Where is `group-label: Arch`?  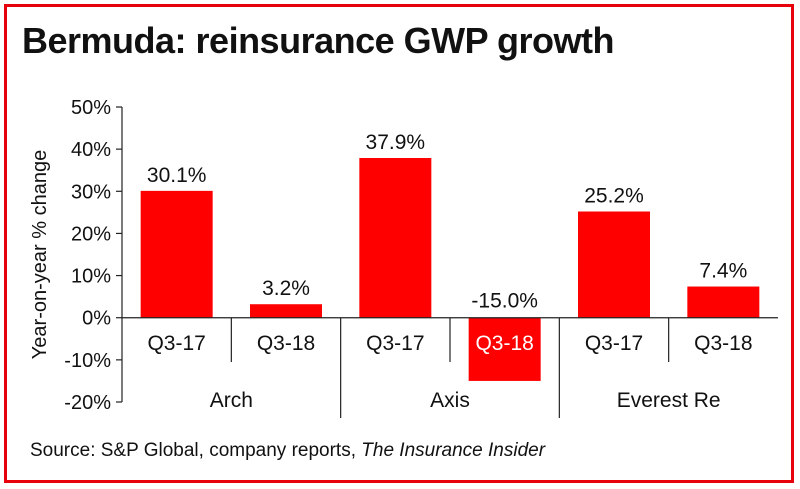 group-label: Arch is located at coordinates (231, 400).